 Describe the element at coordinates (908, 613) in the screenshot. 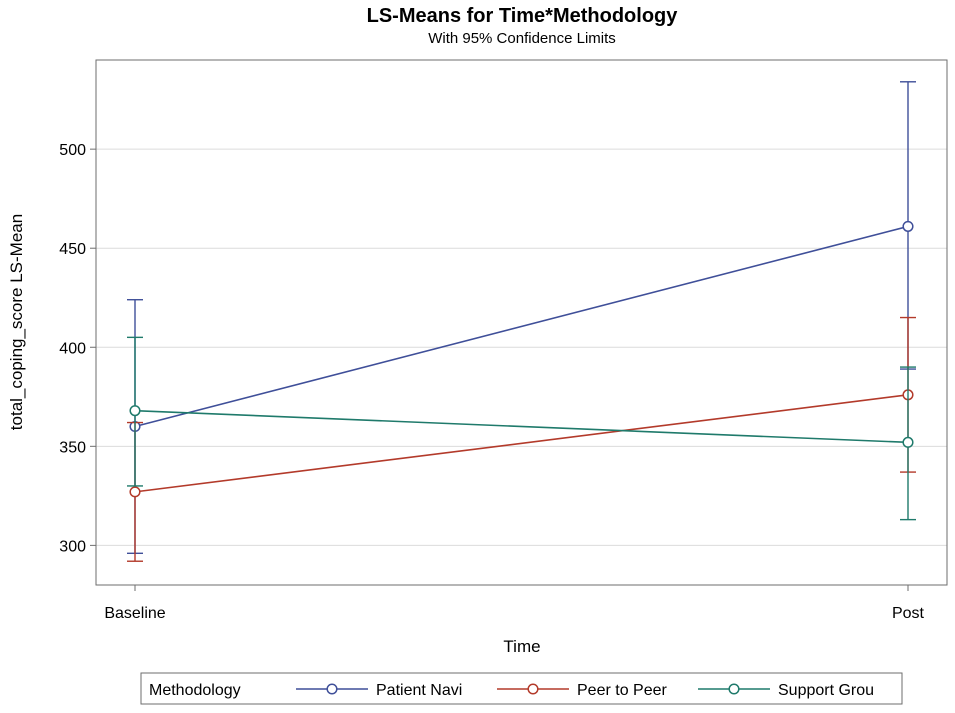

I see `x-tick-label: Post` at that location.